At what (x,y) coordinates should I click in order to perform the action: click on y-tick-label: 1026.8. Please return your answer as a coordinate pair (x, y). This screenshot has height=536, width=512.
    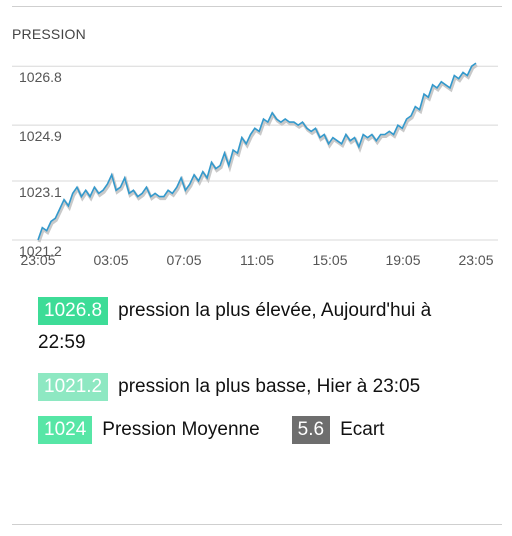
    Looking at the image, I should click on (40, 77).